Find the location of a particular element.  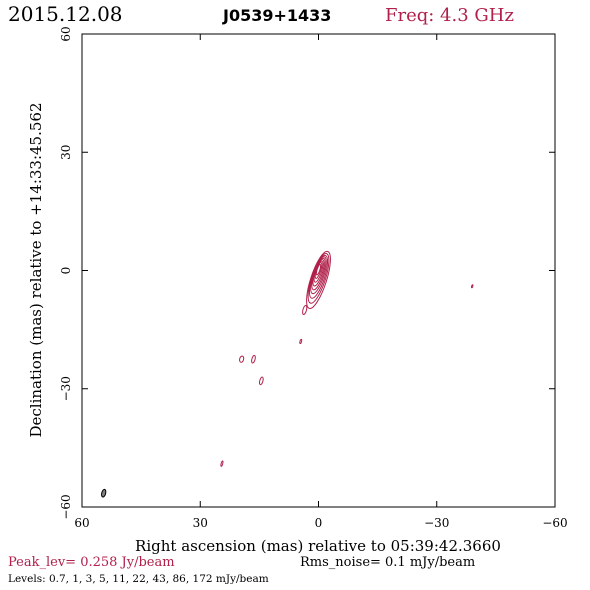

x-tick-label-0: 60 is located at coordinates (81, 523).